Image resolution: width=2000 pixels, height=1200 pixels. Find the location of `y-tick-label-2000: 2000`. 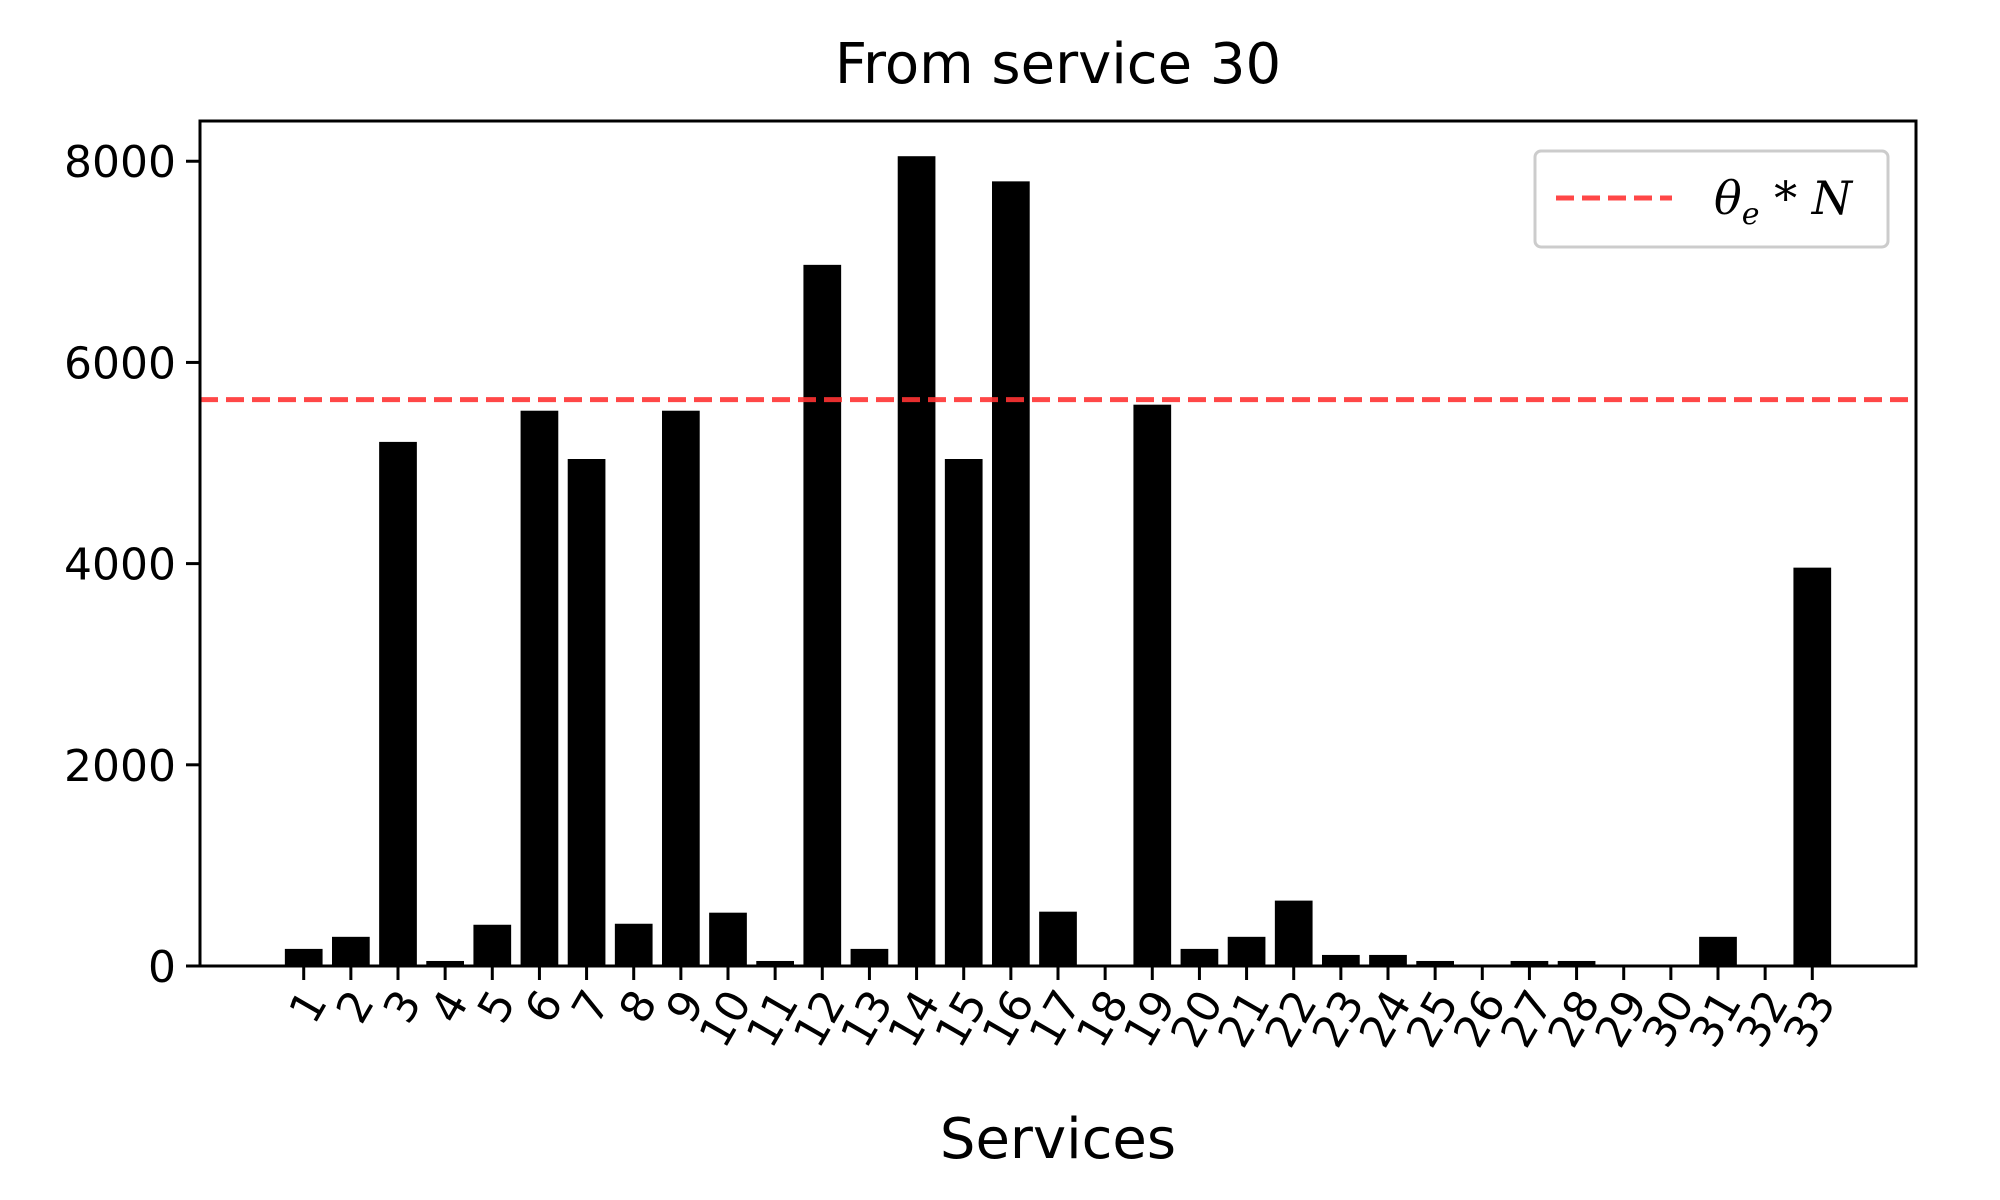

y-tick-label-2000: 2000 is located at coordinates (120, 766).